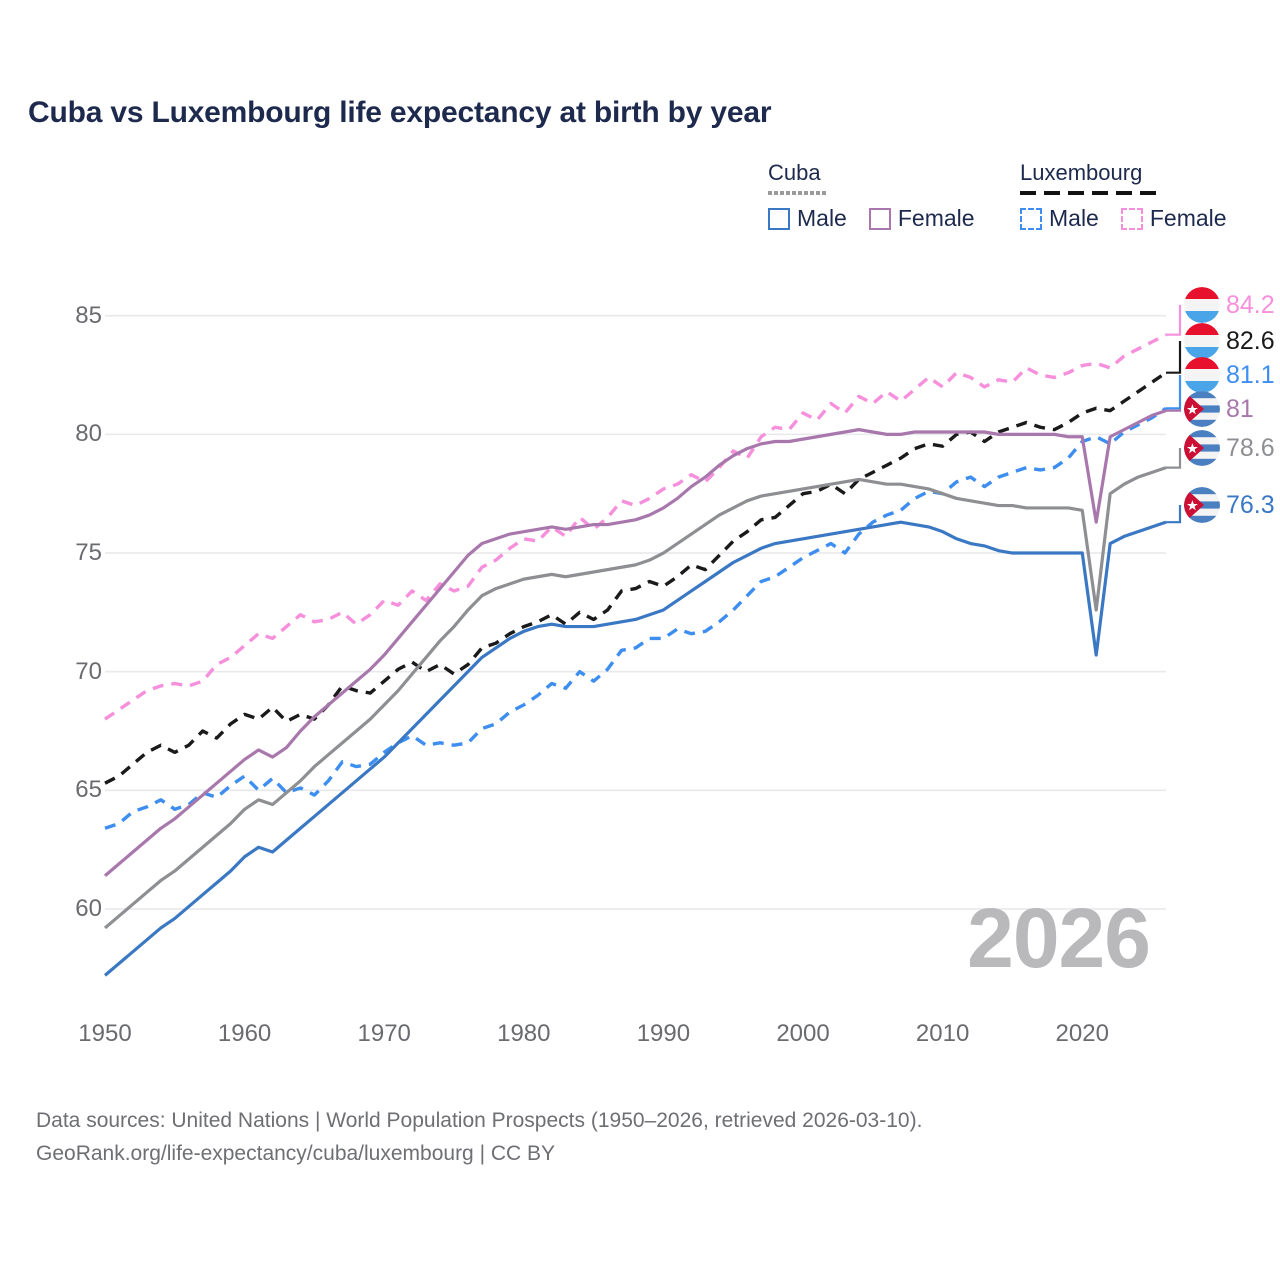  What do you see at coordinates (524, 1033) in the screenshot?
I see `x-tick-label: 1980` at bounding box center [524, 1033].